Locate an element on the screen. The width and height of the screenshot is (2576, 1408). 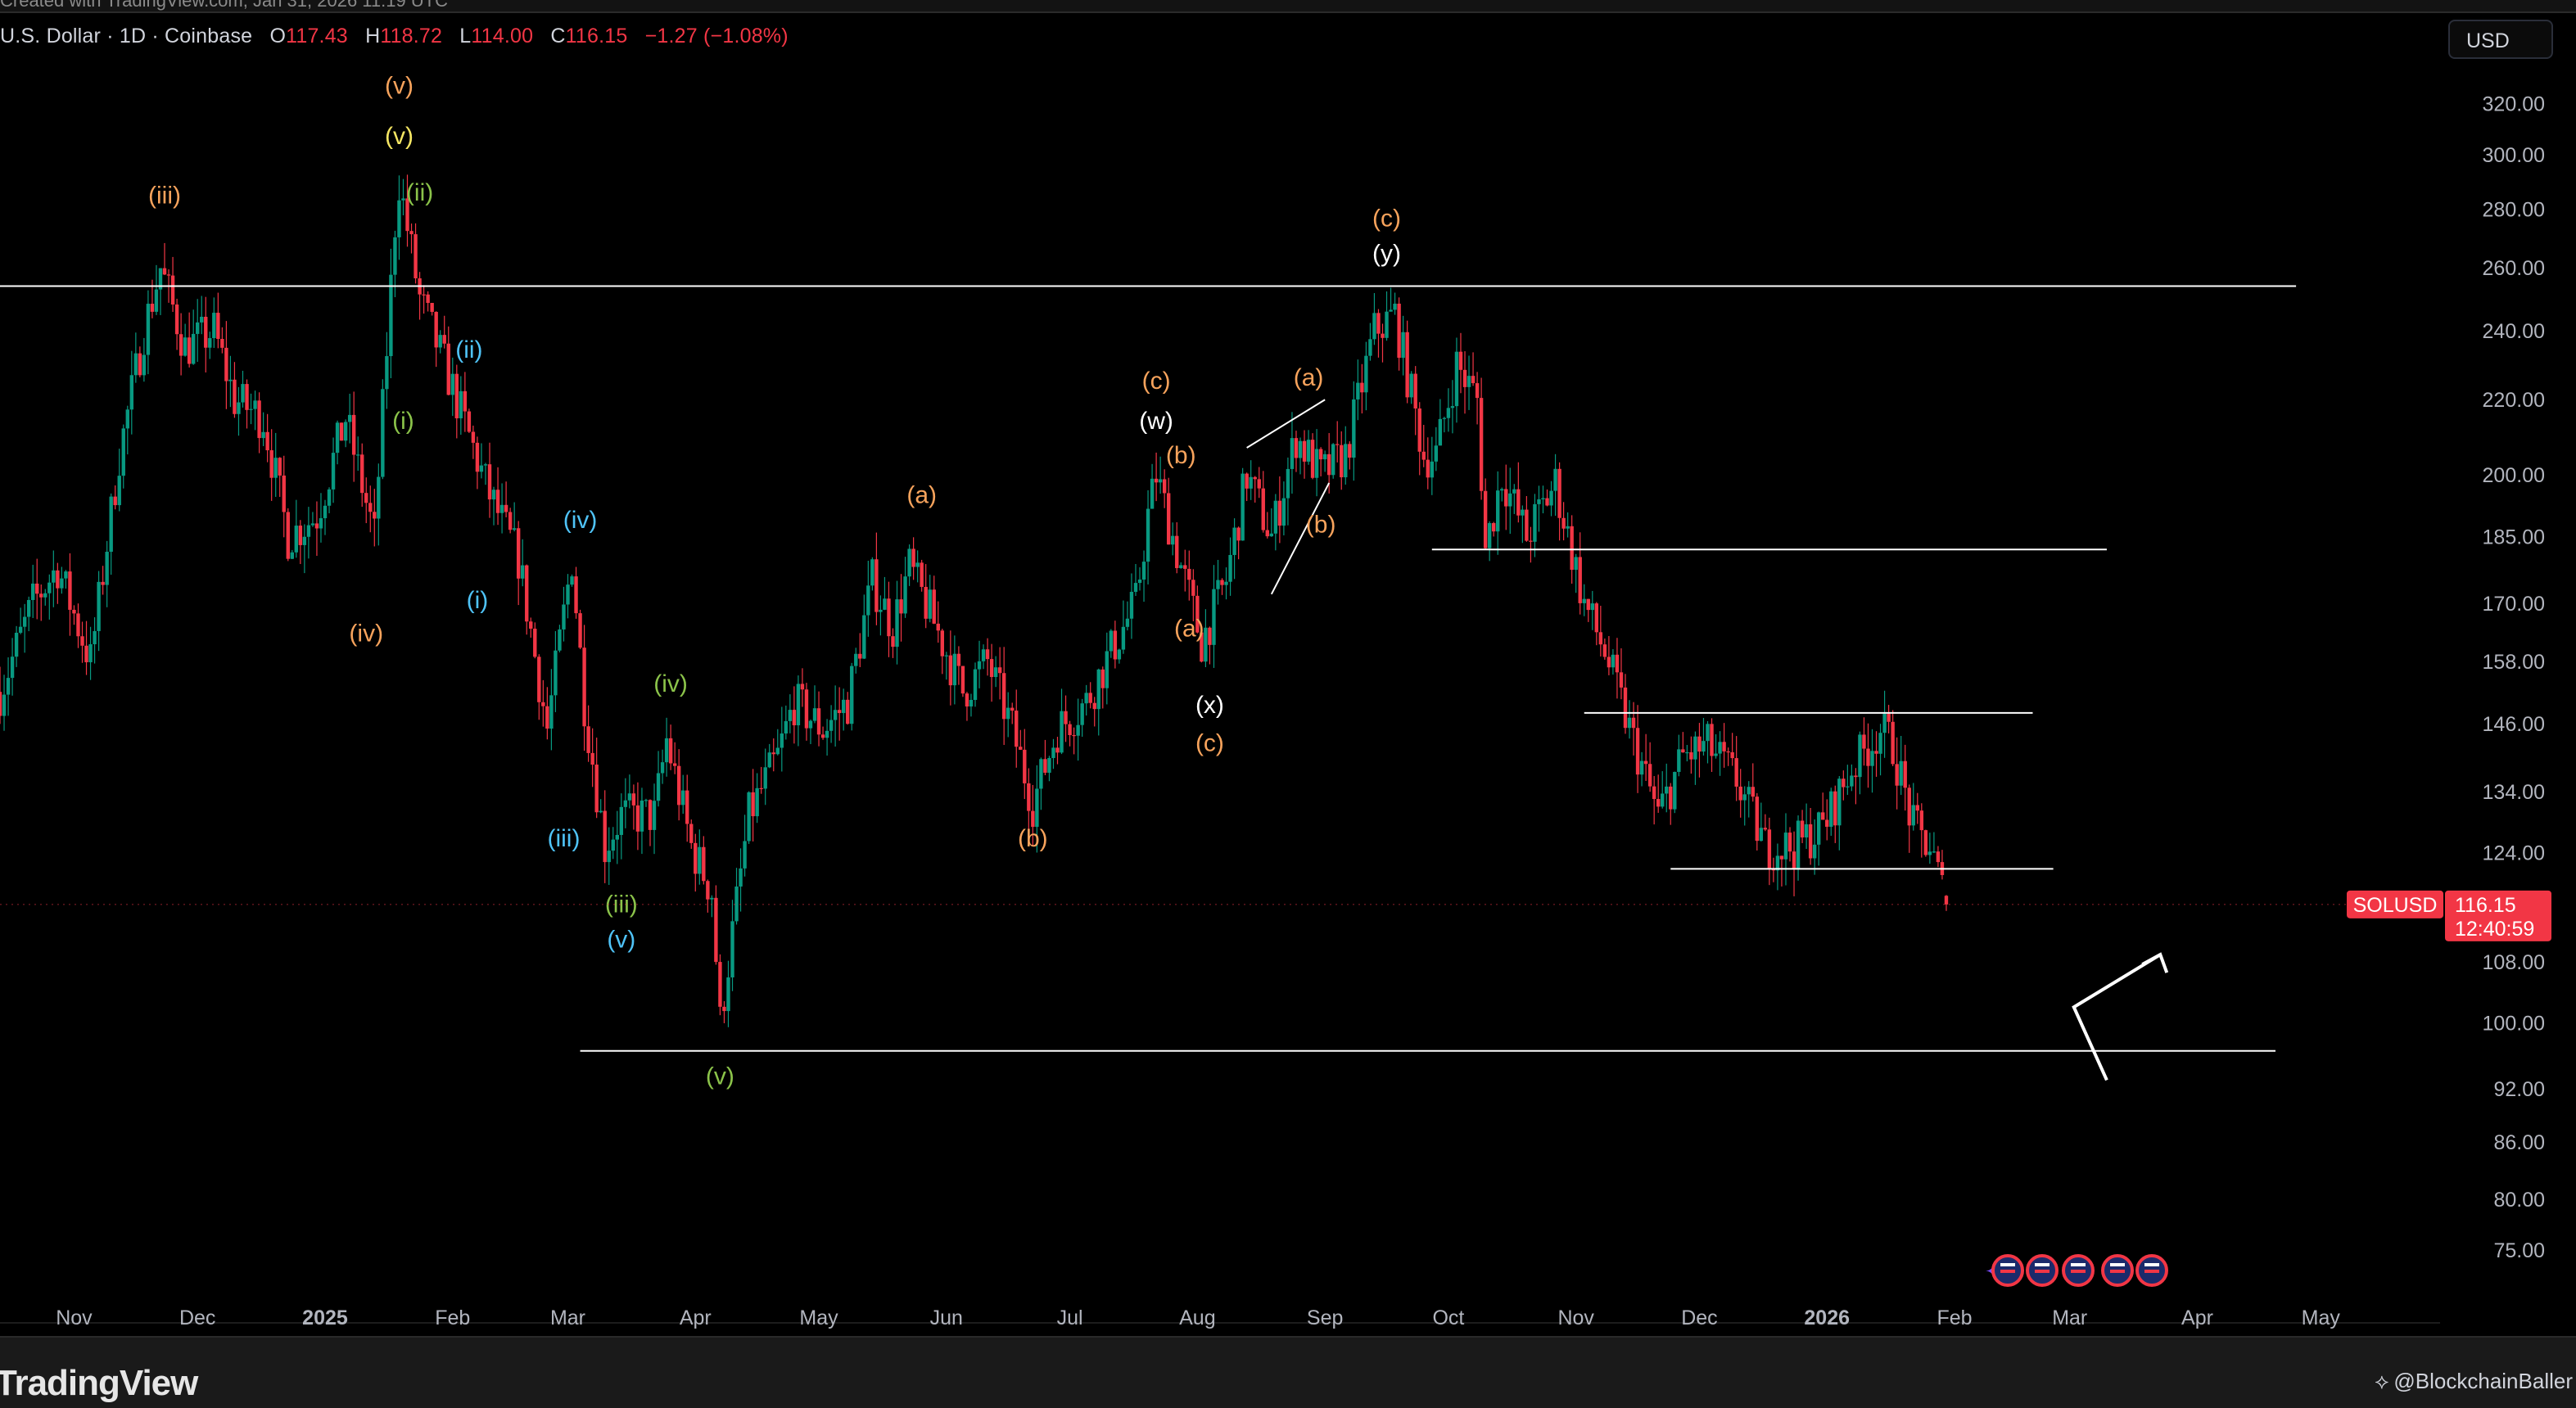
y-tick-label: 280.00 is located at coordinates (2514, 209).